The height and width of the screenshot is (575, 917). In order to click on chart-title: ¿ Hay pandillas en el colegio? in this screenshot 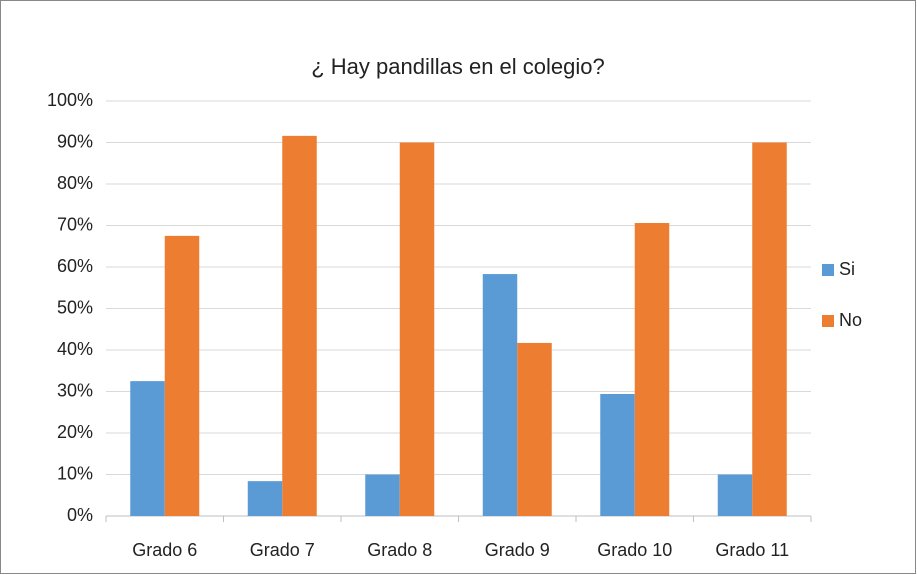, I will do `click(458, 66)`.